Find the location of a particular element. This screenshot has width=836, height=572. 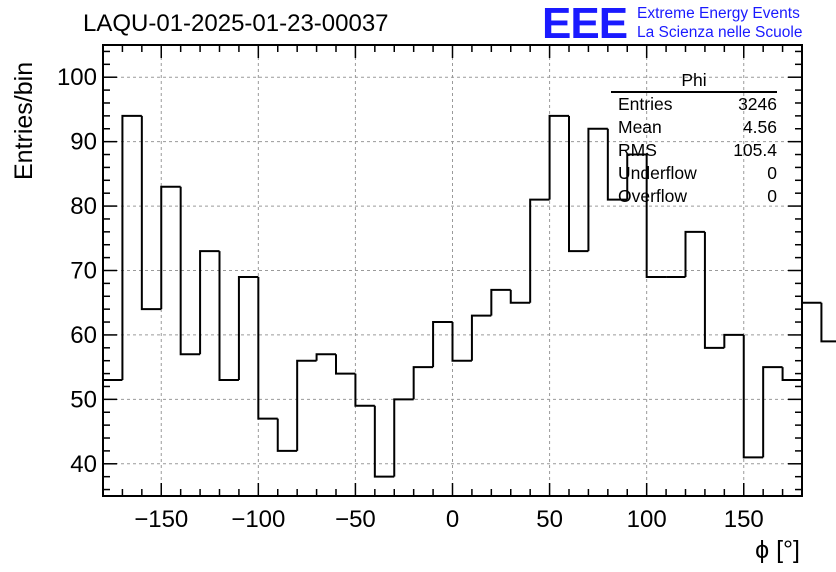

y-tick-label: 50 is located at coordinates (83, 399).